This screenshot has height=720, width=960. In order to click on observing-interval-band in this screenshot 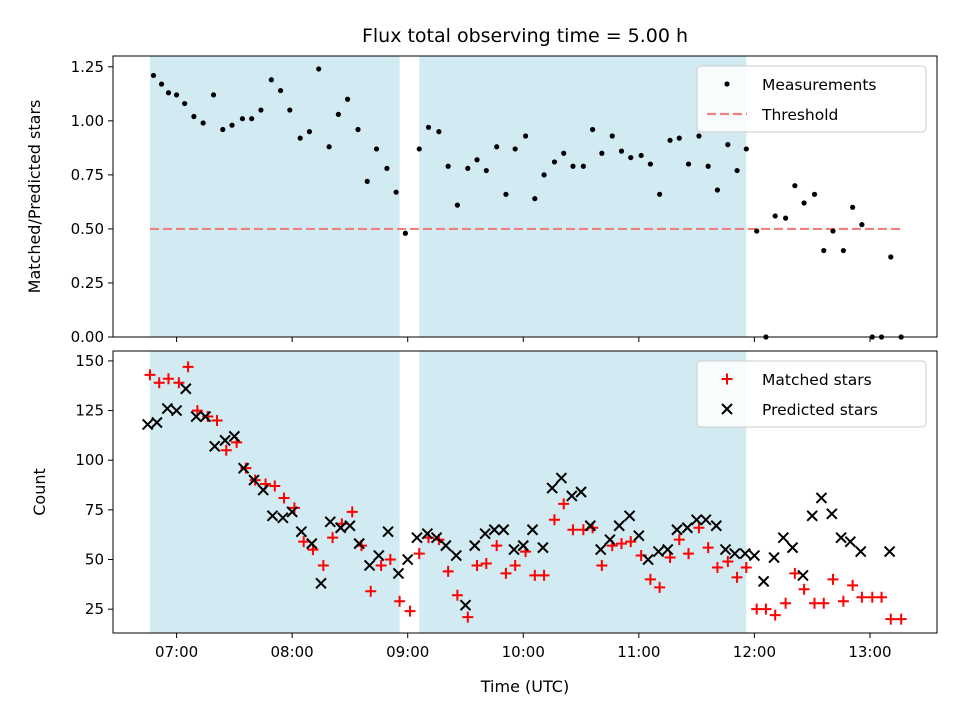, I will do `click(274, 492)`.